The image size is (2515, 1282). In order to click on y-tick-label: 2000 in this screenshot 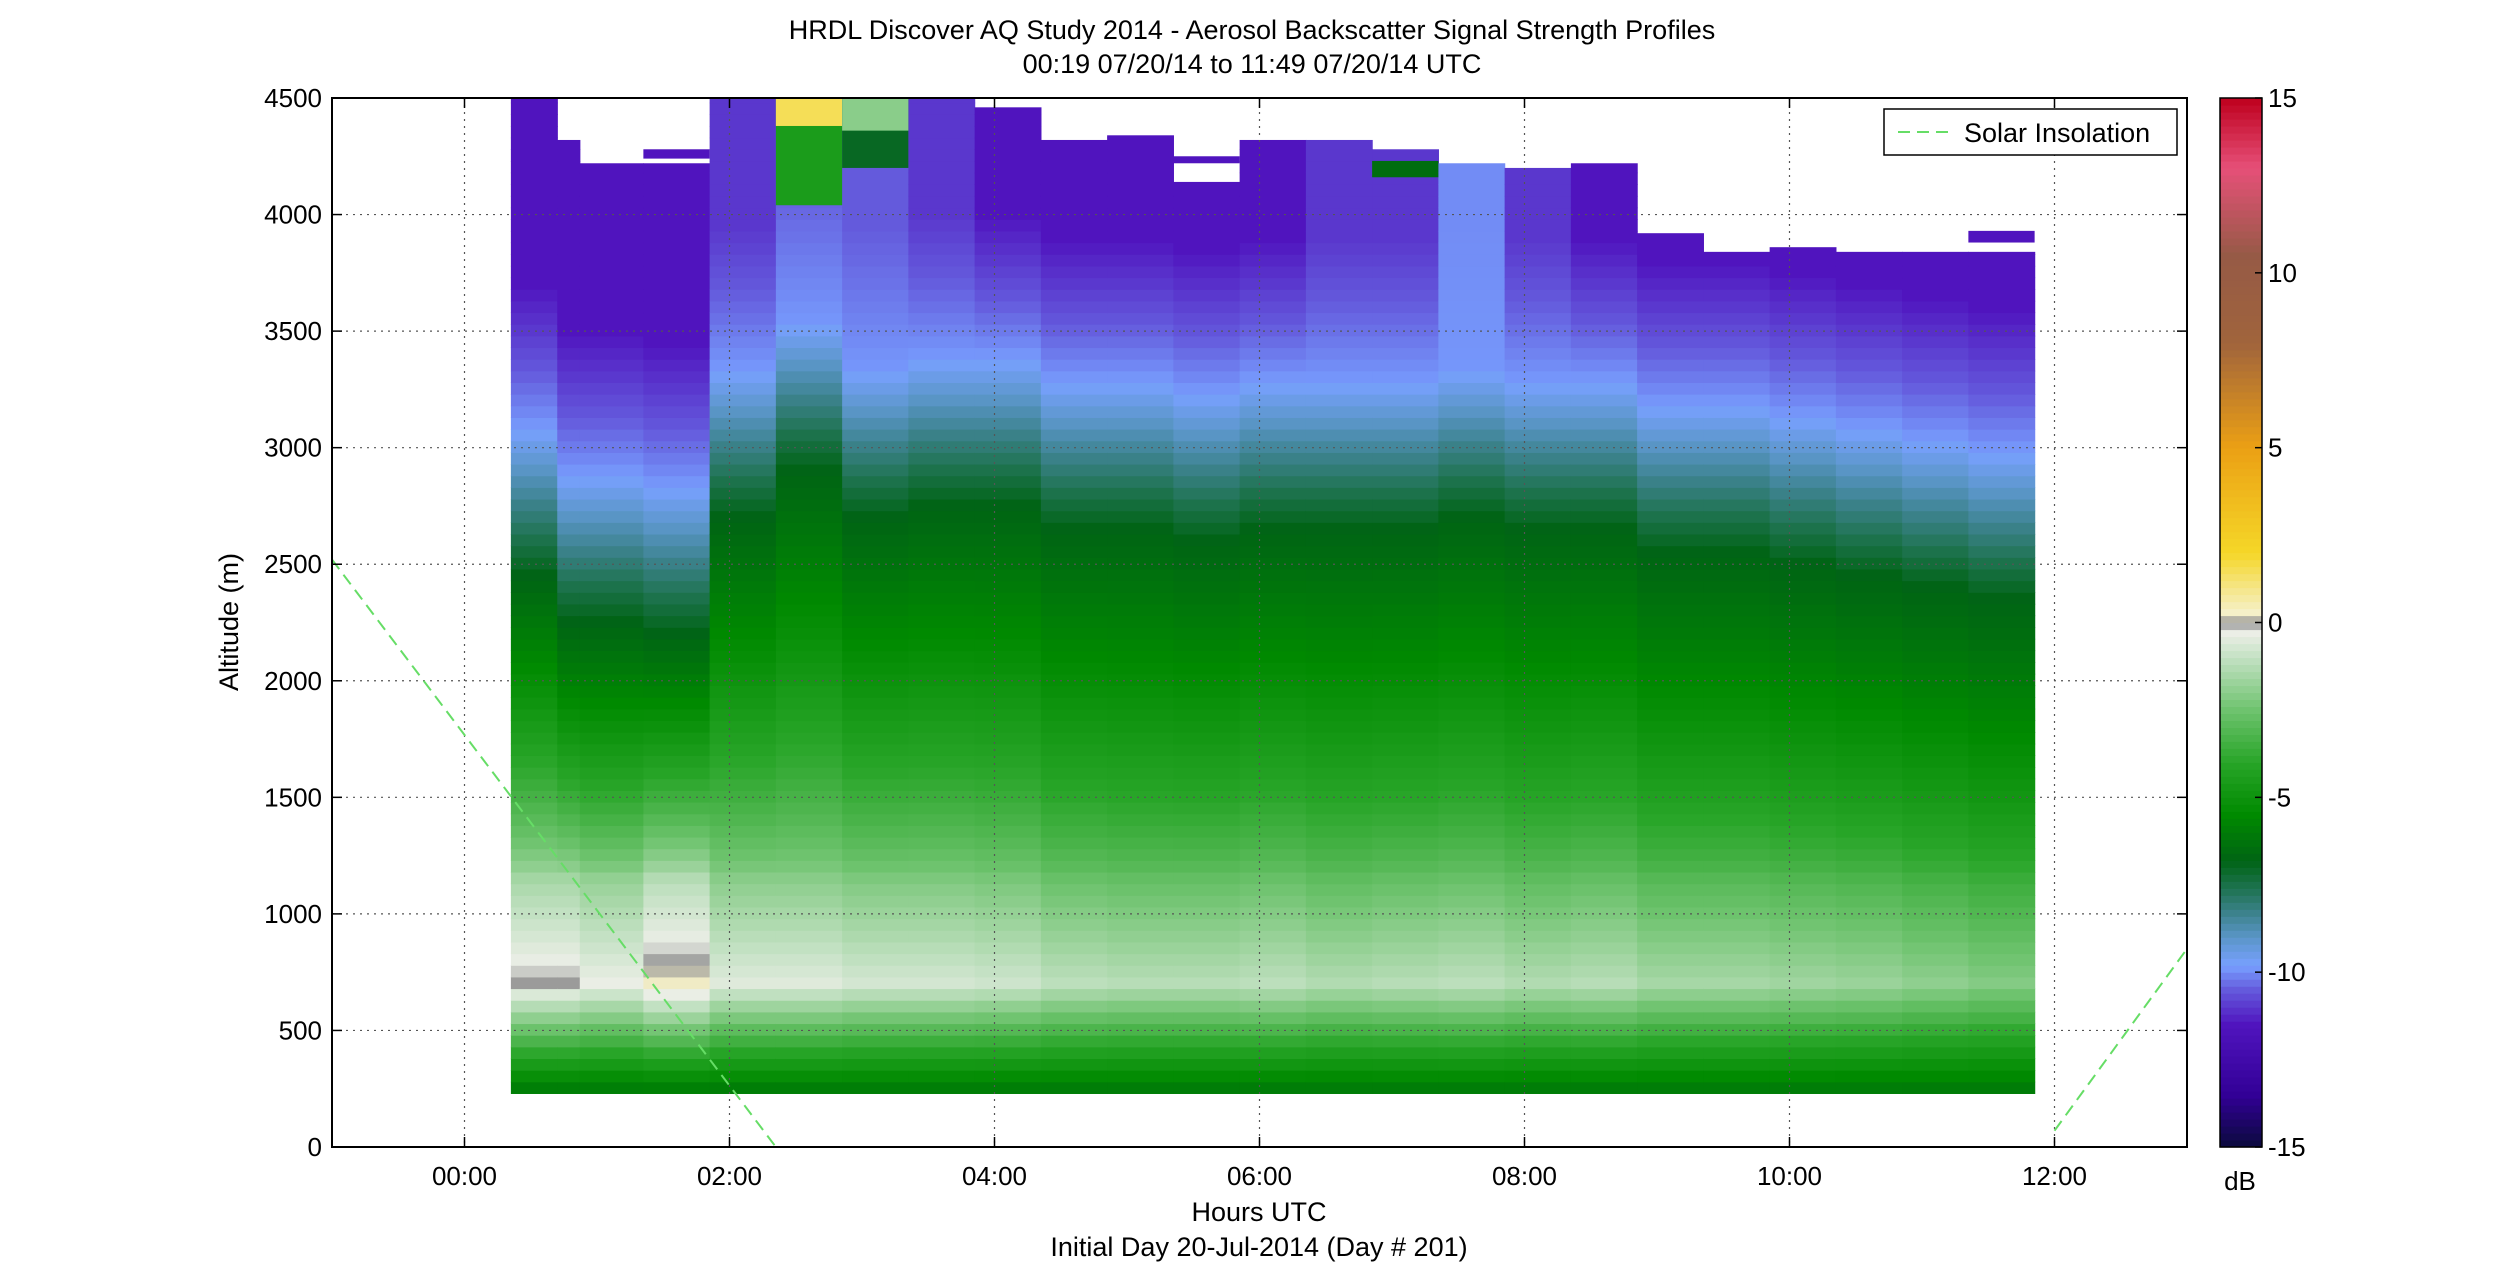, I will do `click(293, 681)`.